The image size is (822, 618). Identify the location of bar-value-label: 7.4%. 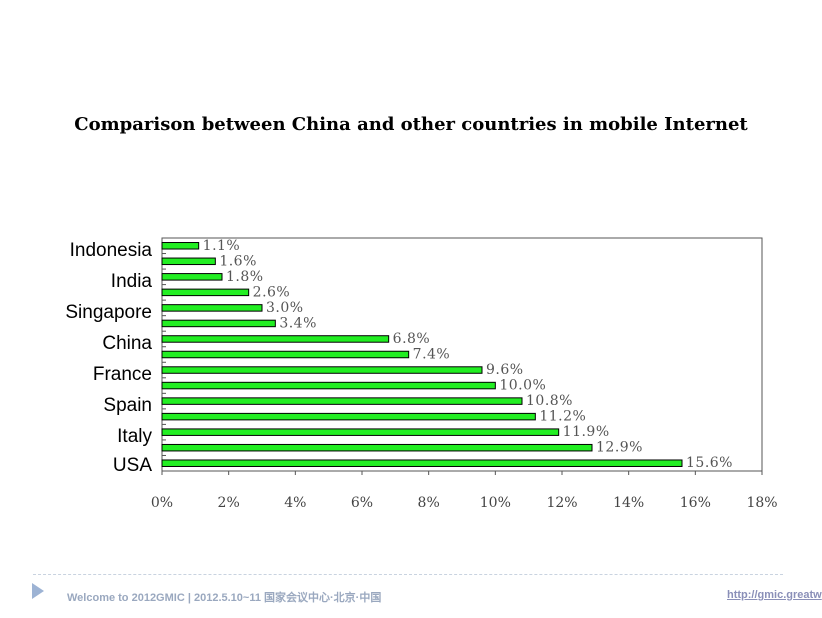
(432, 355).